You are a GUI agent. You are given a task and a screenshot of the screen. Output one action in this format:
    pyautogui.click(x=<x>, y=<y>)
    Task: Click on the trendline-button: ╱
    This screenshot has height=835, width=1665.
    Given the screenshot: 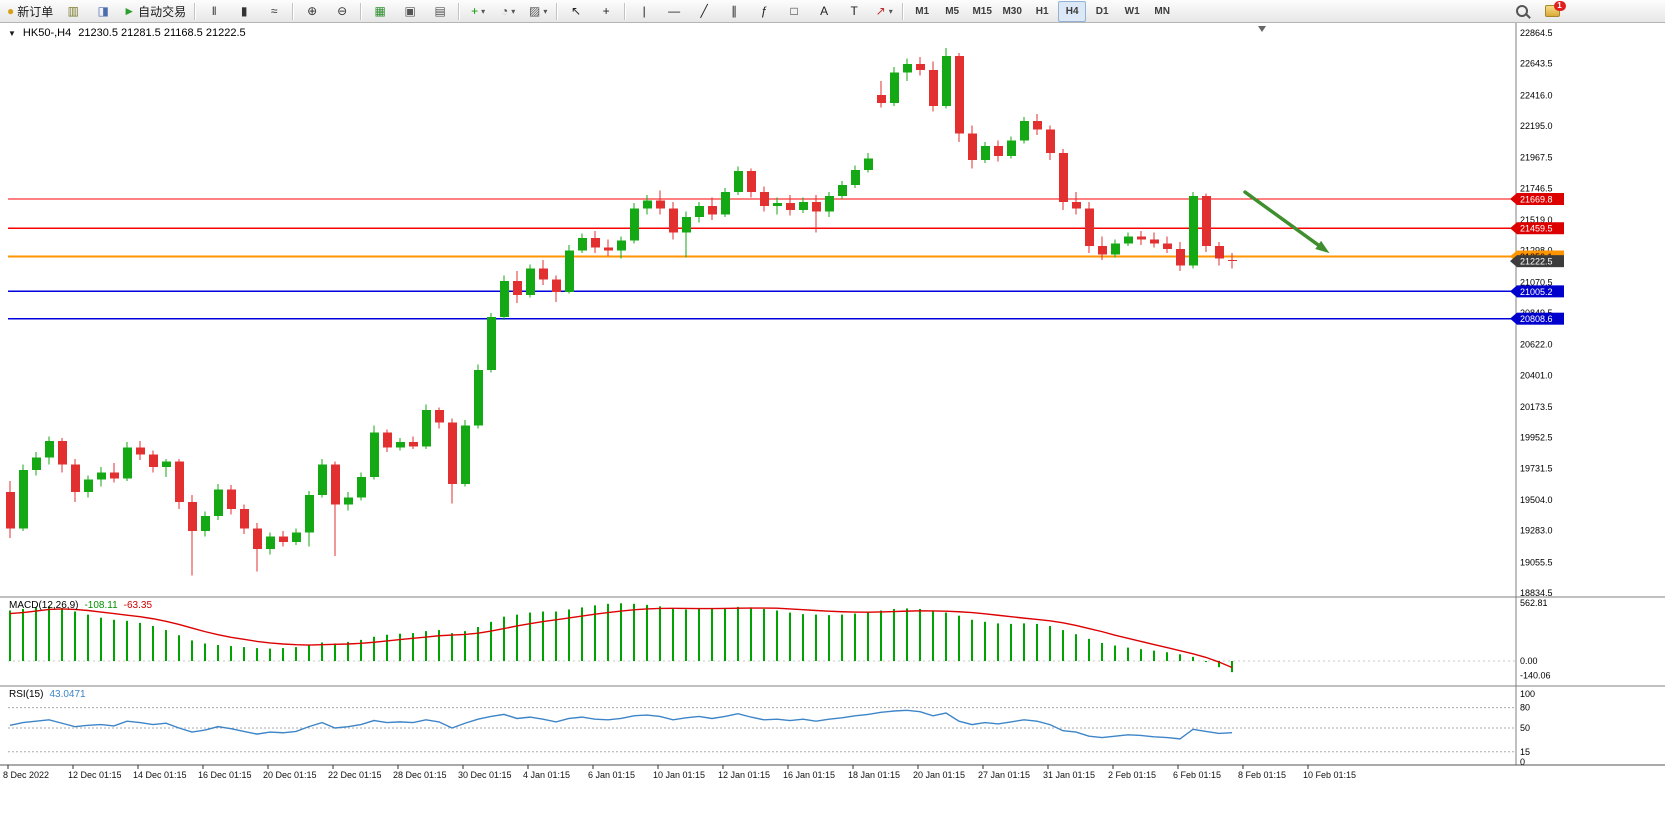 What is the action you would take?
    pyautogui.click(x=704, y=11)
    